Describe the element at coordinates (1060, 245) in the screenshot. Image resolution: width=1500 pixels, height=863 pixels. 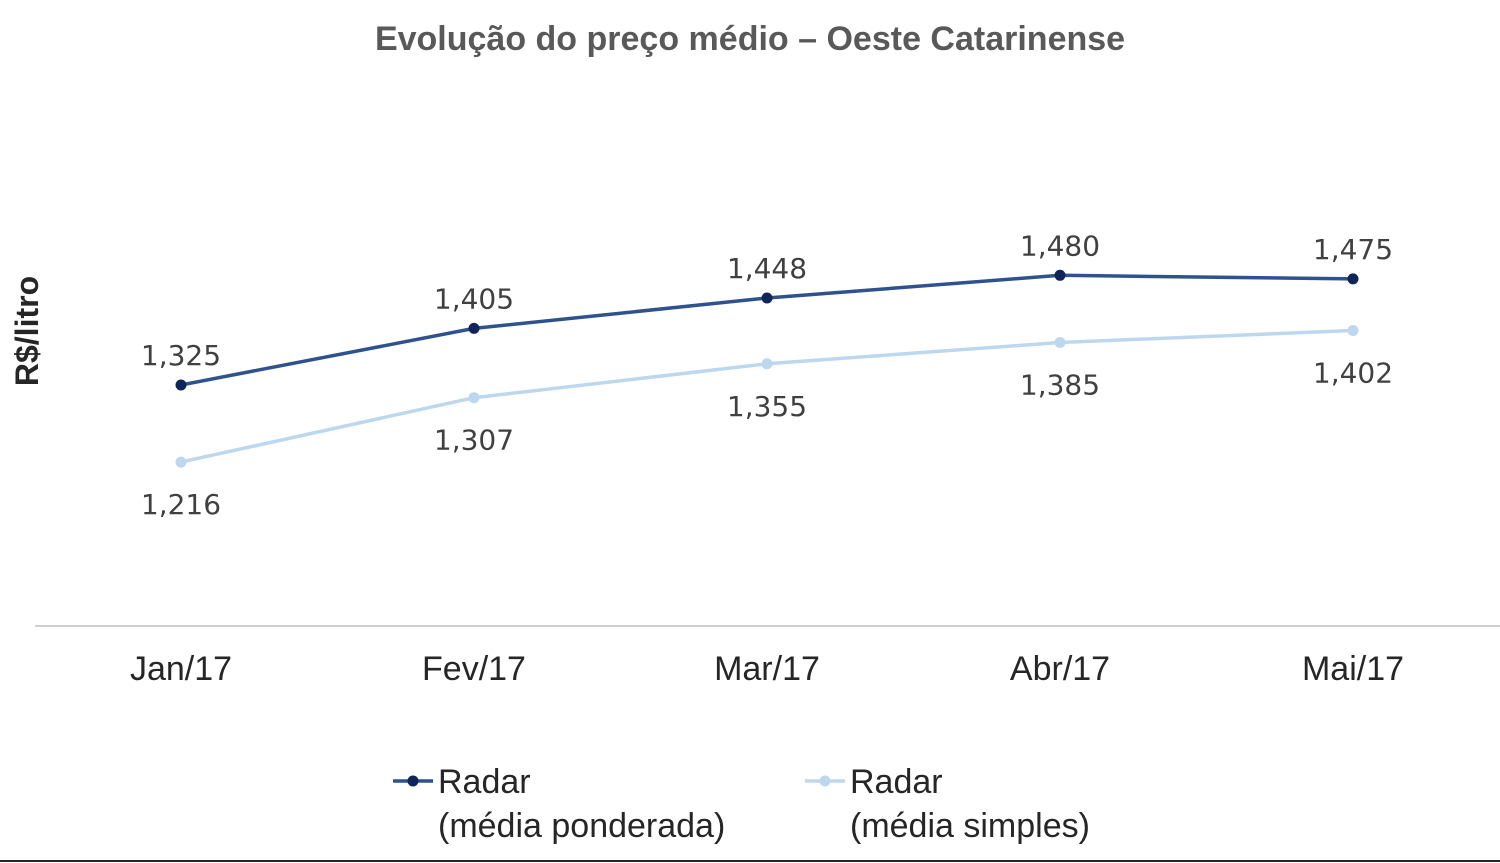
I see `data-label: 1,480` at that location.